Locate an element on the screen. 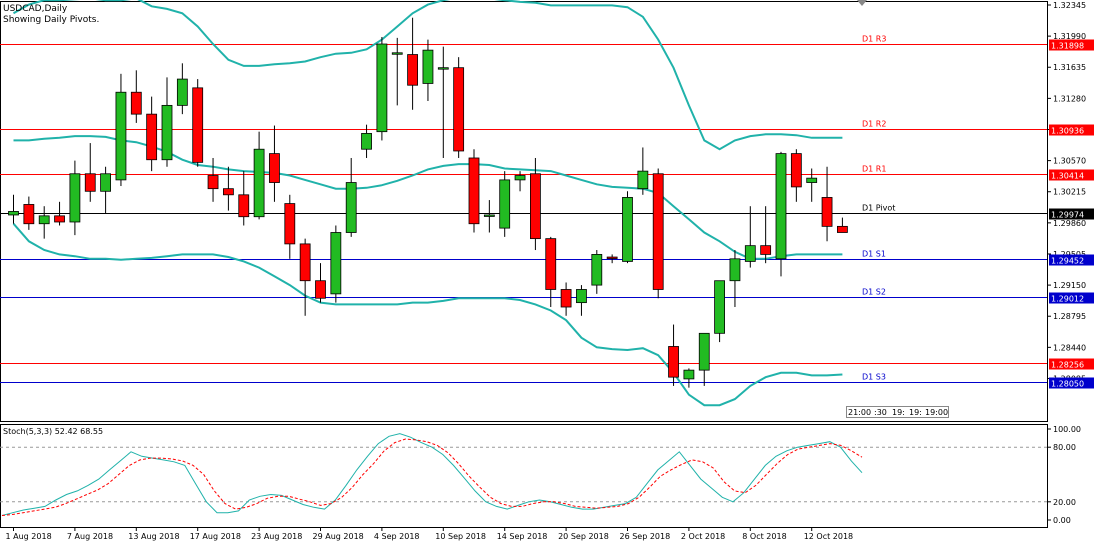 This screenshot has height=549, width=1098. pivot-line-label: D1 Pivot is located at coordinates (878, 208).